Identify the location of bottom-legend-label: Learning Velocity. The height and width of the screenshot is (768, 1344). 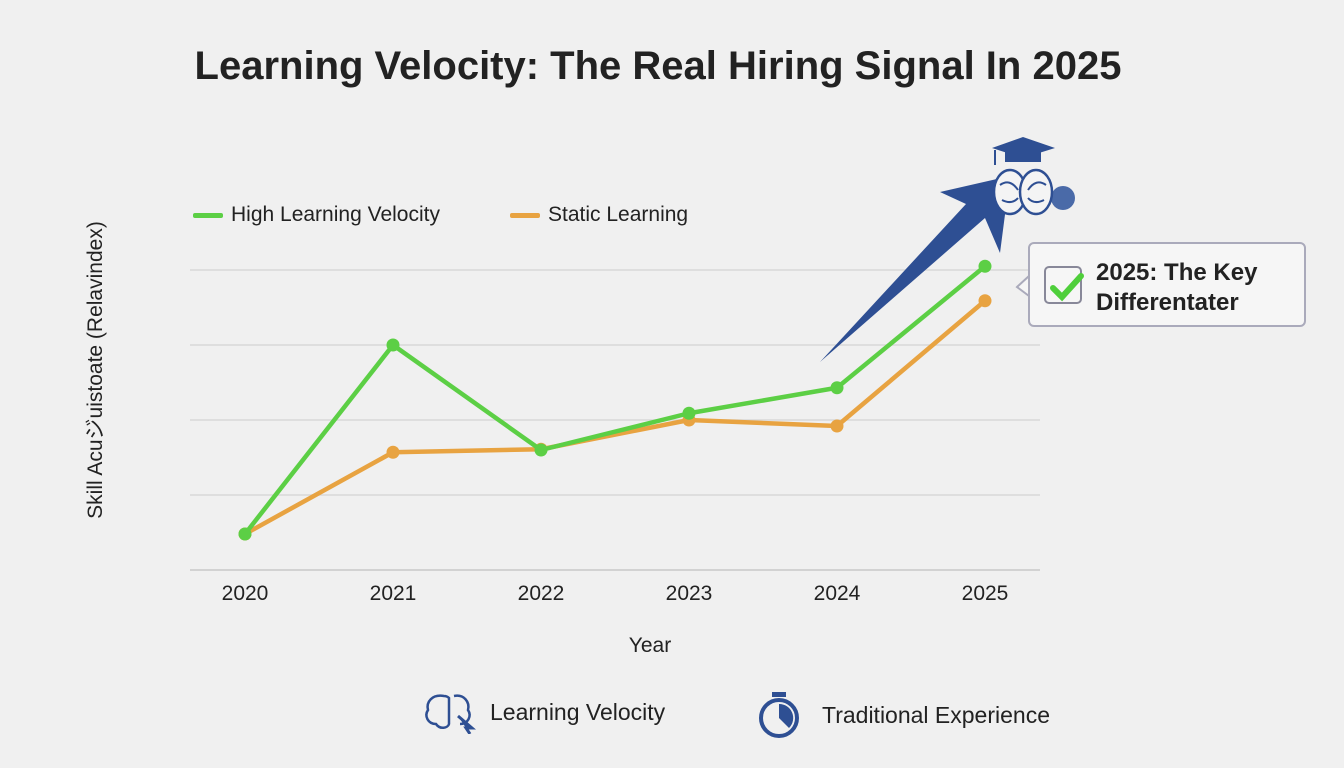
(578, 711).